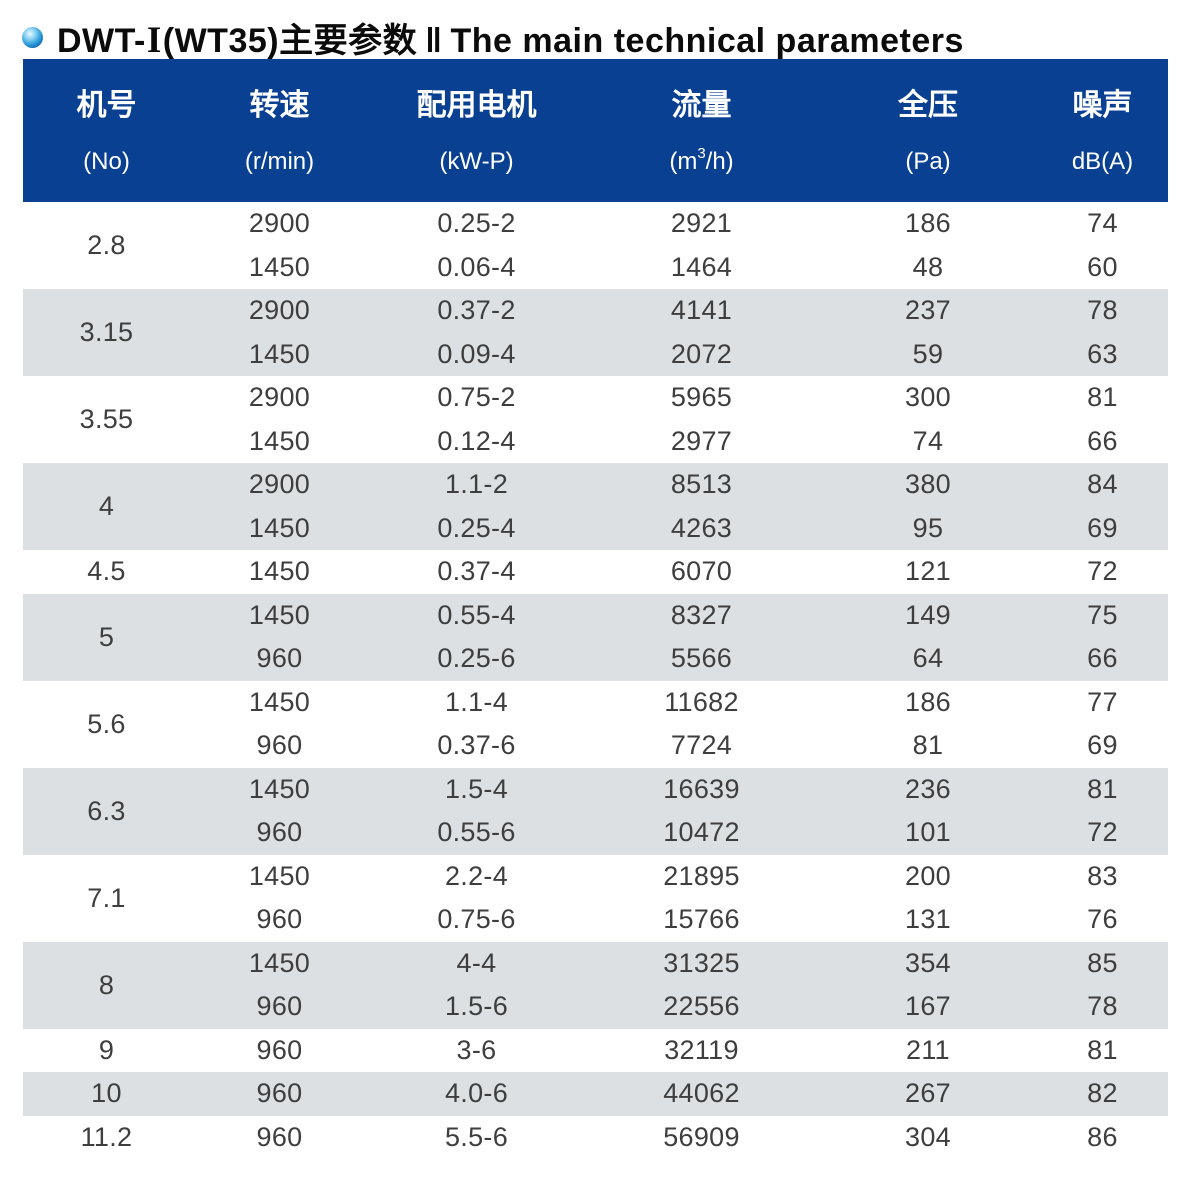  I want to click on flow-cell: 44062, so click(701, 1093).